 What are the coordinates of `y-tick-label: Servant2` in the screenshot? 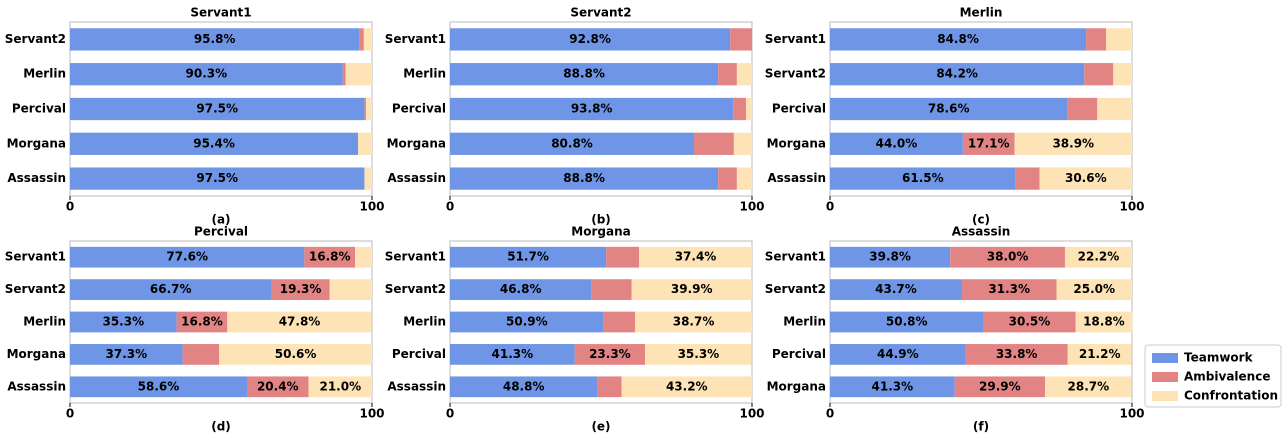 It's located at (795, 74).